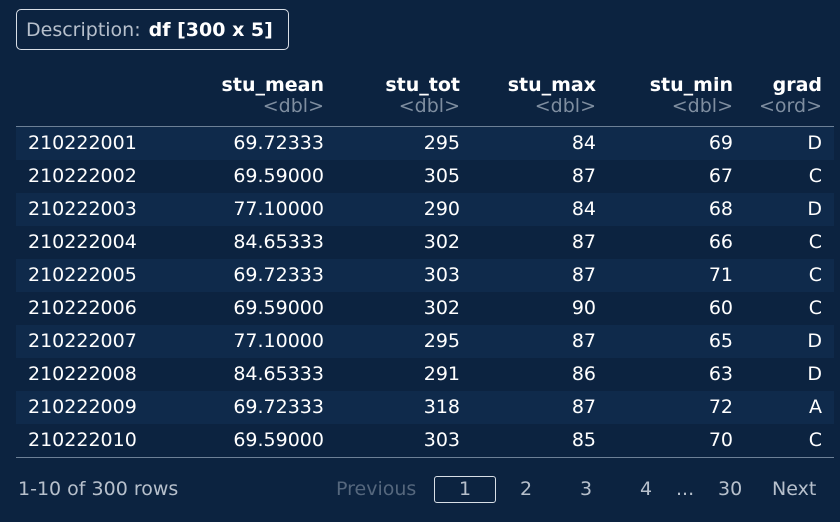 The width and height of the screenshot is (840, 522). Describe the element at coordinates (465, 489) in the screenshot. I see `page-button-current: 1` at that location.